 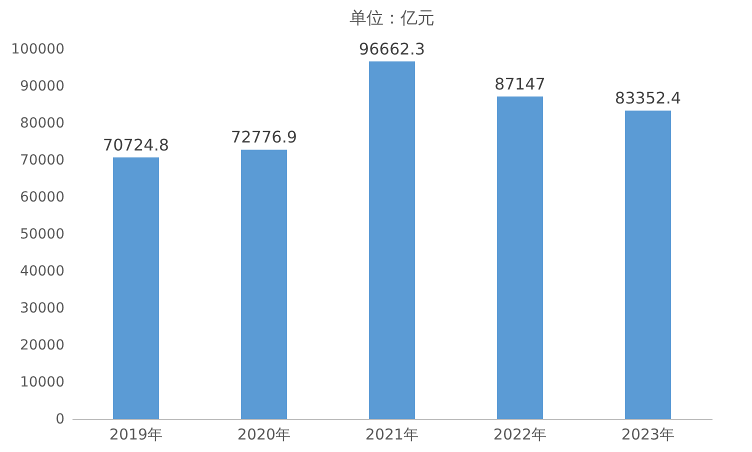 I want to click on y-tick-label: 20000, so click(x=42, y=346).